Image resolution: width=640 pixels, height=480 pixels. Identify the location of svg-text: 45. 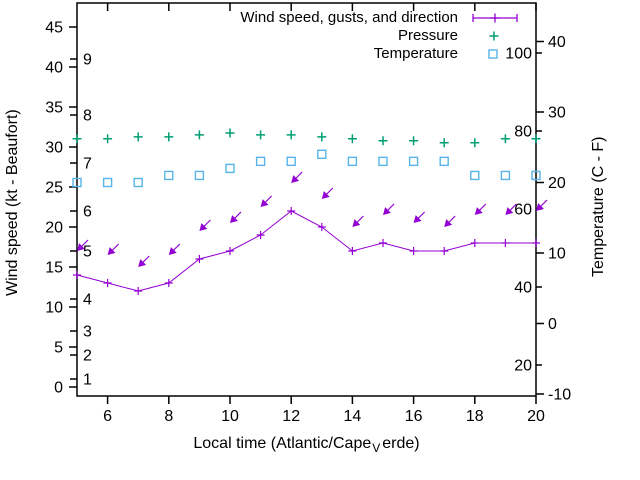
(54, 28).